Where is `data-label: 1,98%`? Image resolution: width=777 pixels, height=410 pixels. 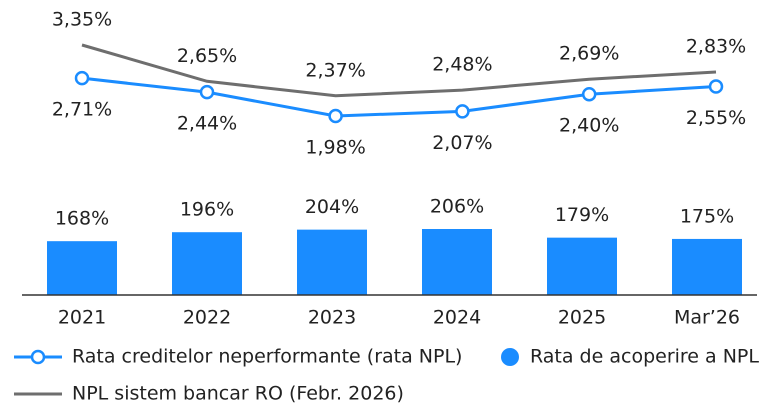 data-label: 1,98% is located at coordinates (335, 148).